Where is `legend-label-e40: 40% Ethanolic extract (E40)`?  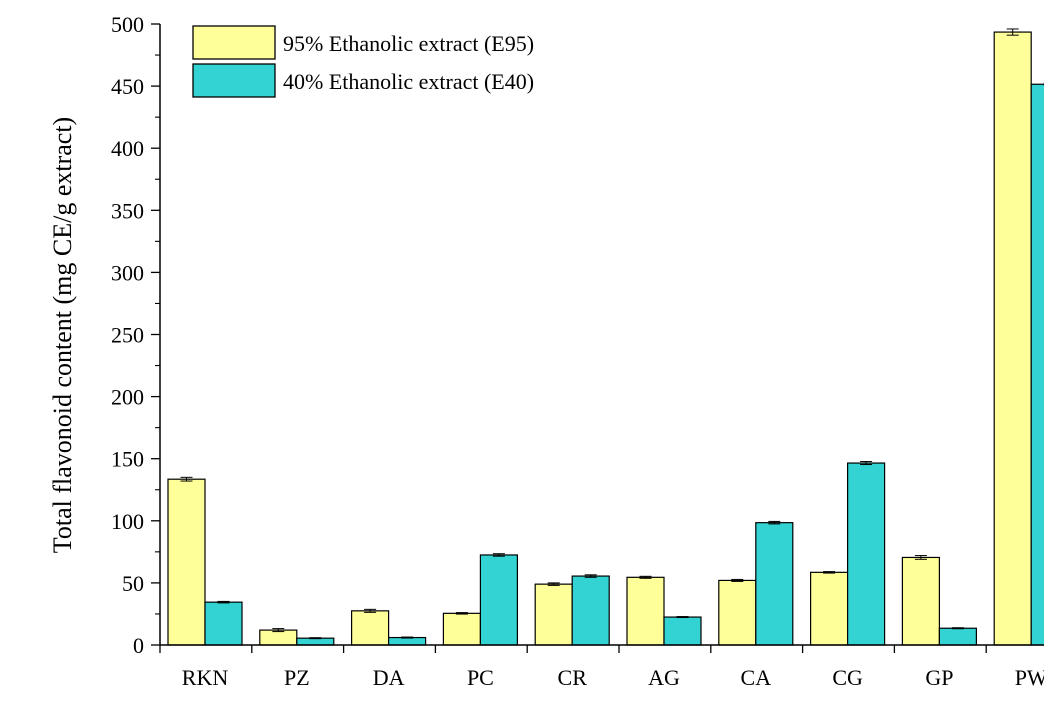 legend-label-e40: 40% Ethanolic extract (E40) is located at coordinates (408, 81).